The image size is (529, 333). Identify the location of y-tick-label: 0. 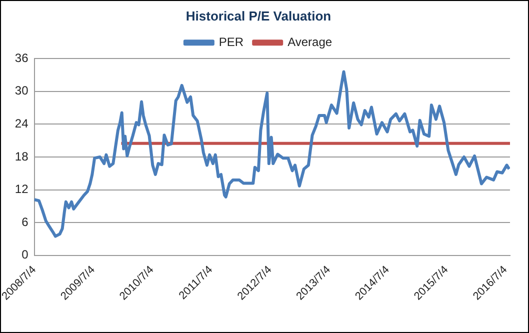
(25, 255).